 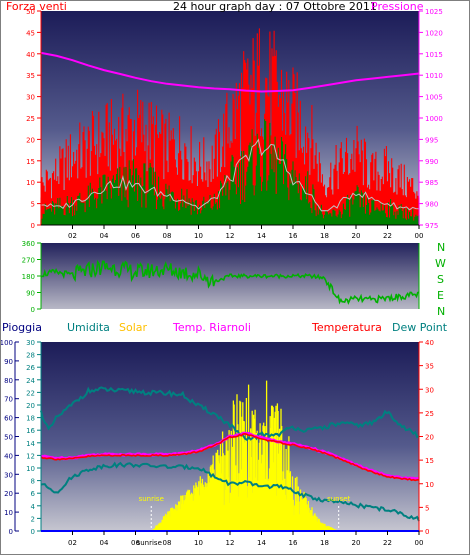 I want to click on temperature-y-tick-label: 35, so click(x=429, y=367).